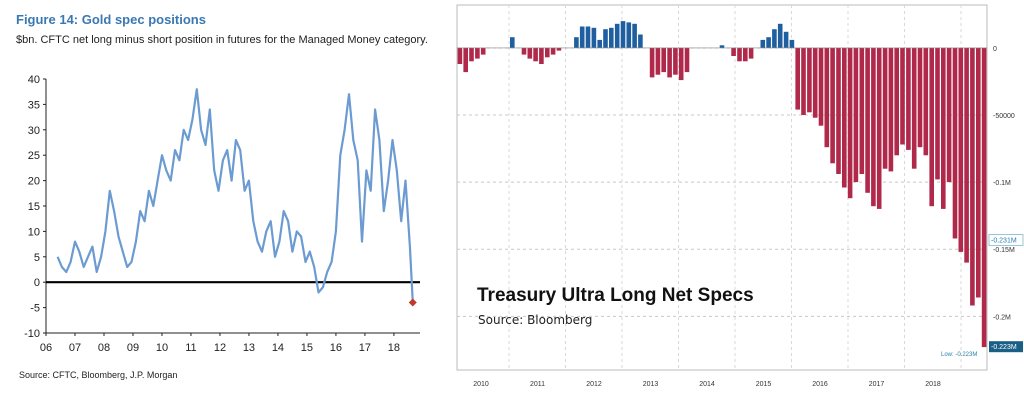 Image resolution: width=1024 pixels, height=404 pixels. What do you see at coordinates (535, 320) in the screenshot?
I see `right-chart-source: Source: Bloomberg` at bounding box center [535, 320].